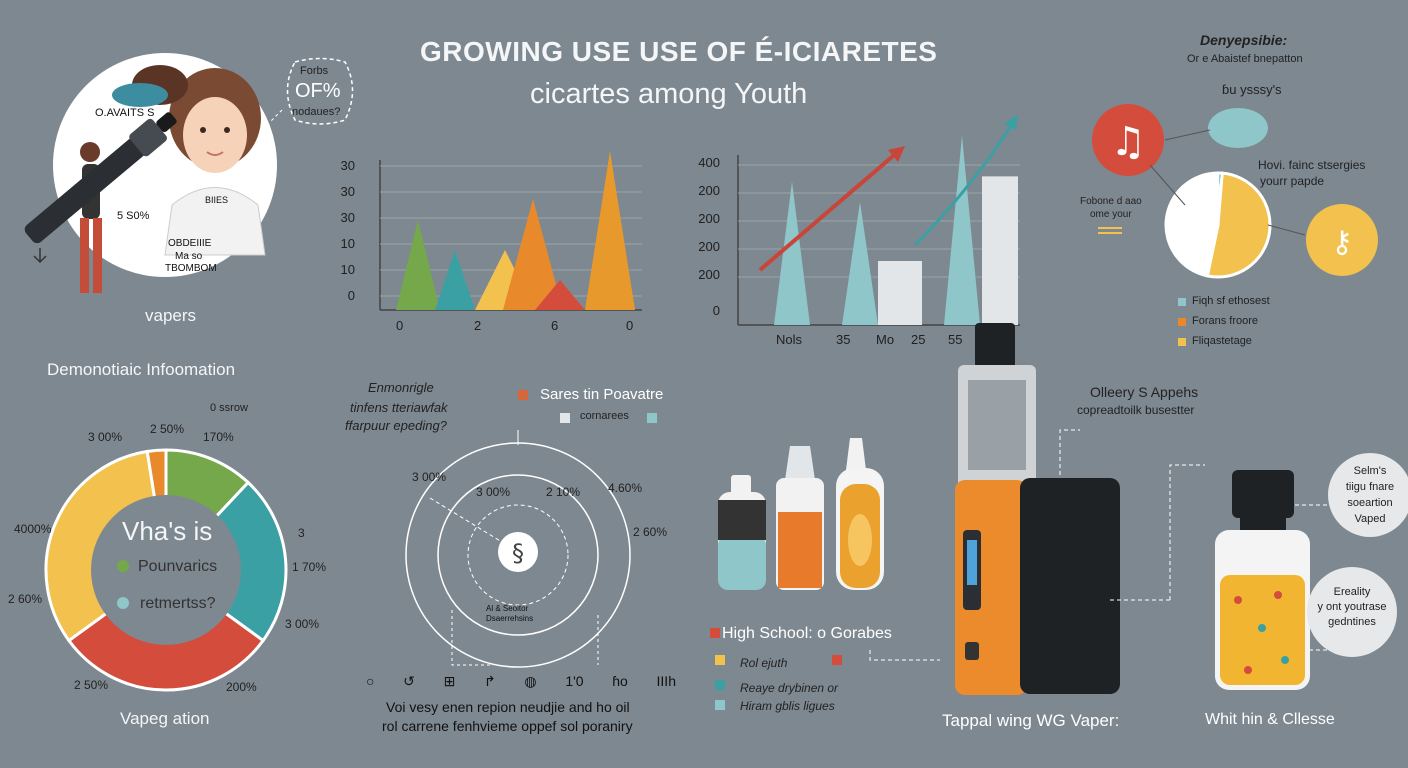 The height and width of the screenshot is (768, 1408). What do you see at coordinates (1370, 519) in the screenshot?
I see `bubble1-line-3: Vaped` at bounding box center [1370, 519].